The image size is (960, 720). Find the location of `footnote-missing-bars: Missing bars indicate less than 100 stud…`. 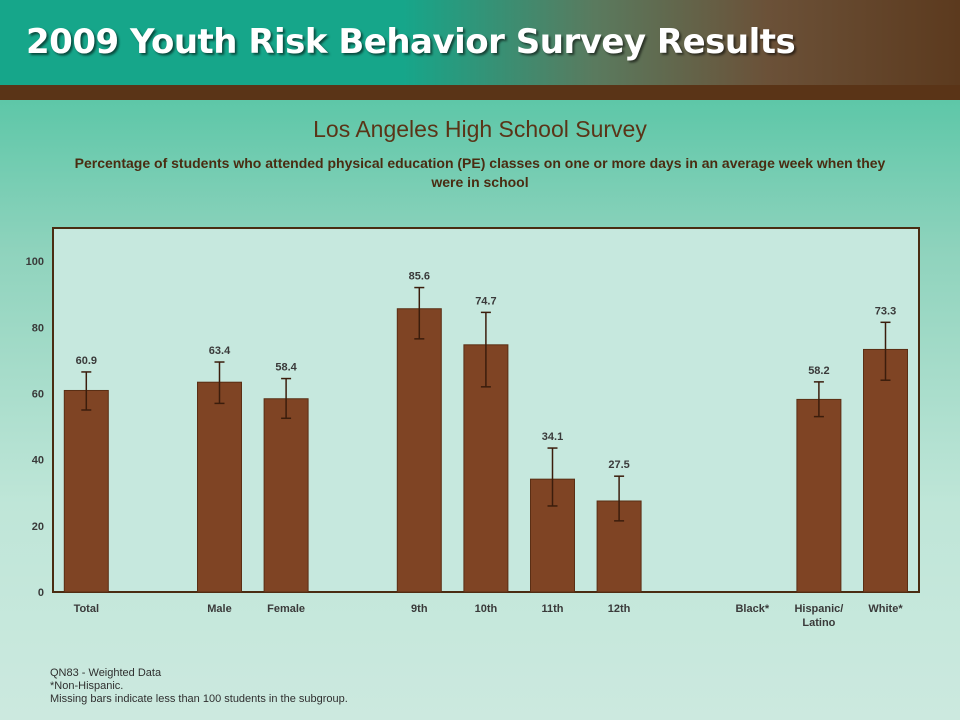

footnote-missing-bars: Missing bars indicate less than 100 stud… is located at coordinates (199, 699).